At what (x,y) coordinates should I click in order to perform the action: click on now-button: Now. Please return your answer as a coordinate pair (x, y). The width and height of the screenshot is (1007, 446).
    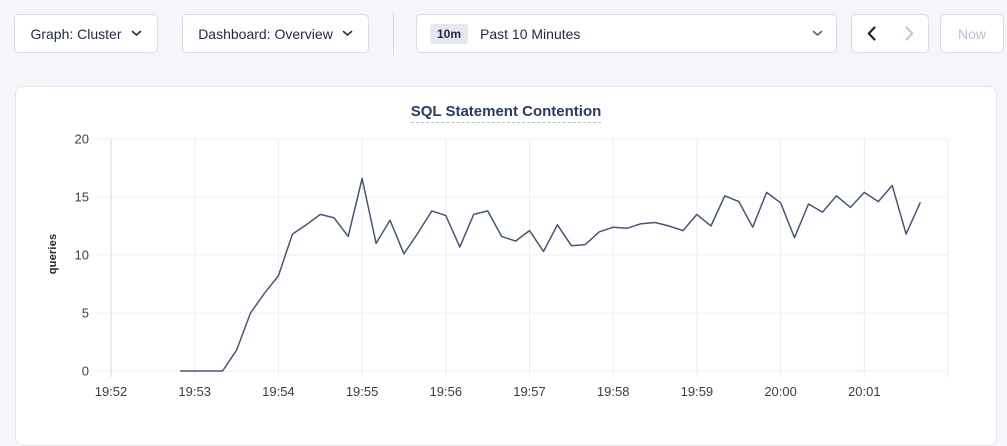
    Looking at the image, I should click on (972, 33).